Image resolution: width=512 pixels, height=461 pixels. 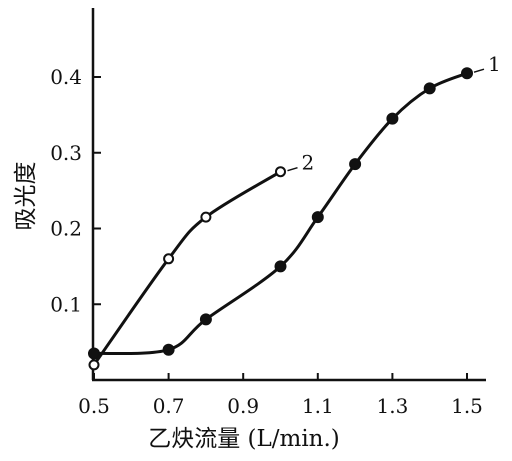 What do you see at coordinates (318, 406) in the screenshot?
I see `x-tick-label: 1.1` at bounding box center [318, 406].